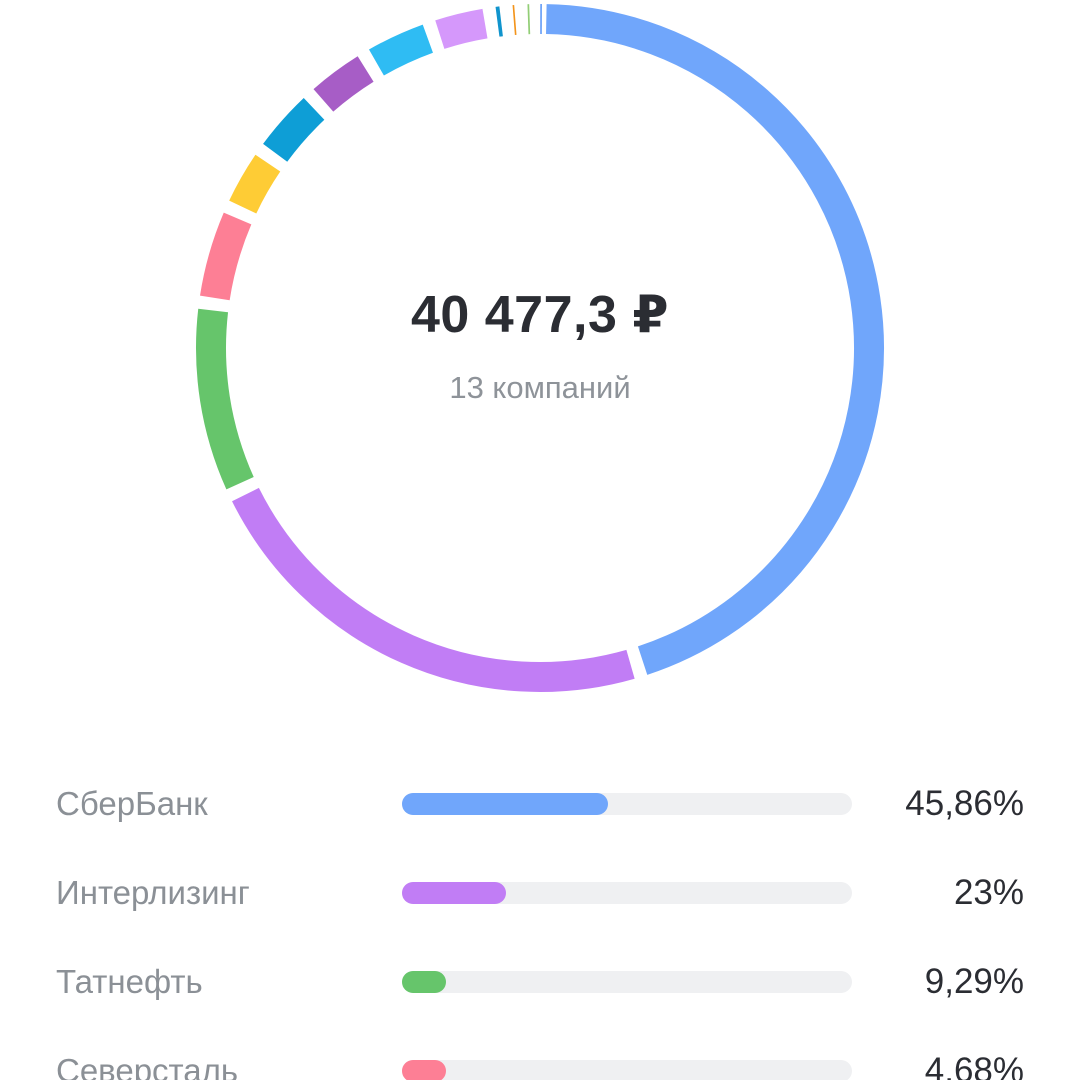  Describe the element at coordinates (988, 892) in the screenshot. I see `company-share-percent: 23%` at that location.